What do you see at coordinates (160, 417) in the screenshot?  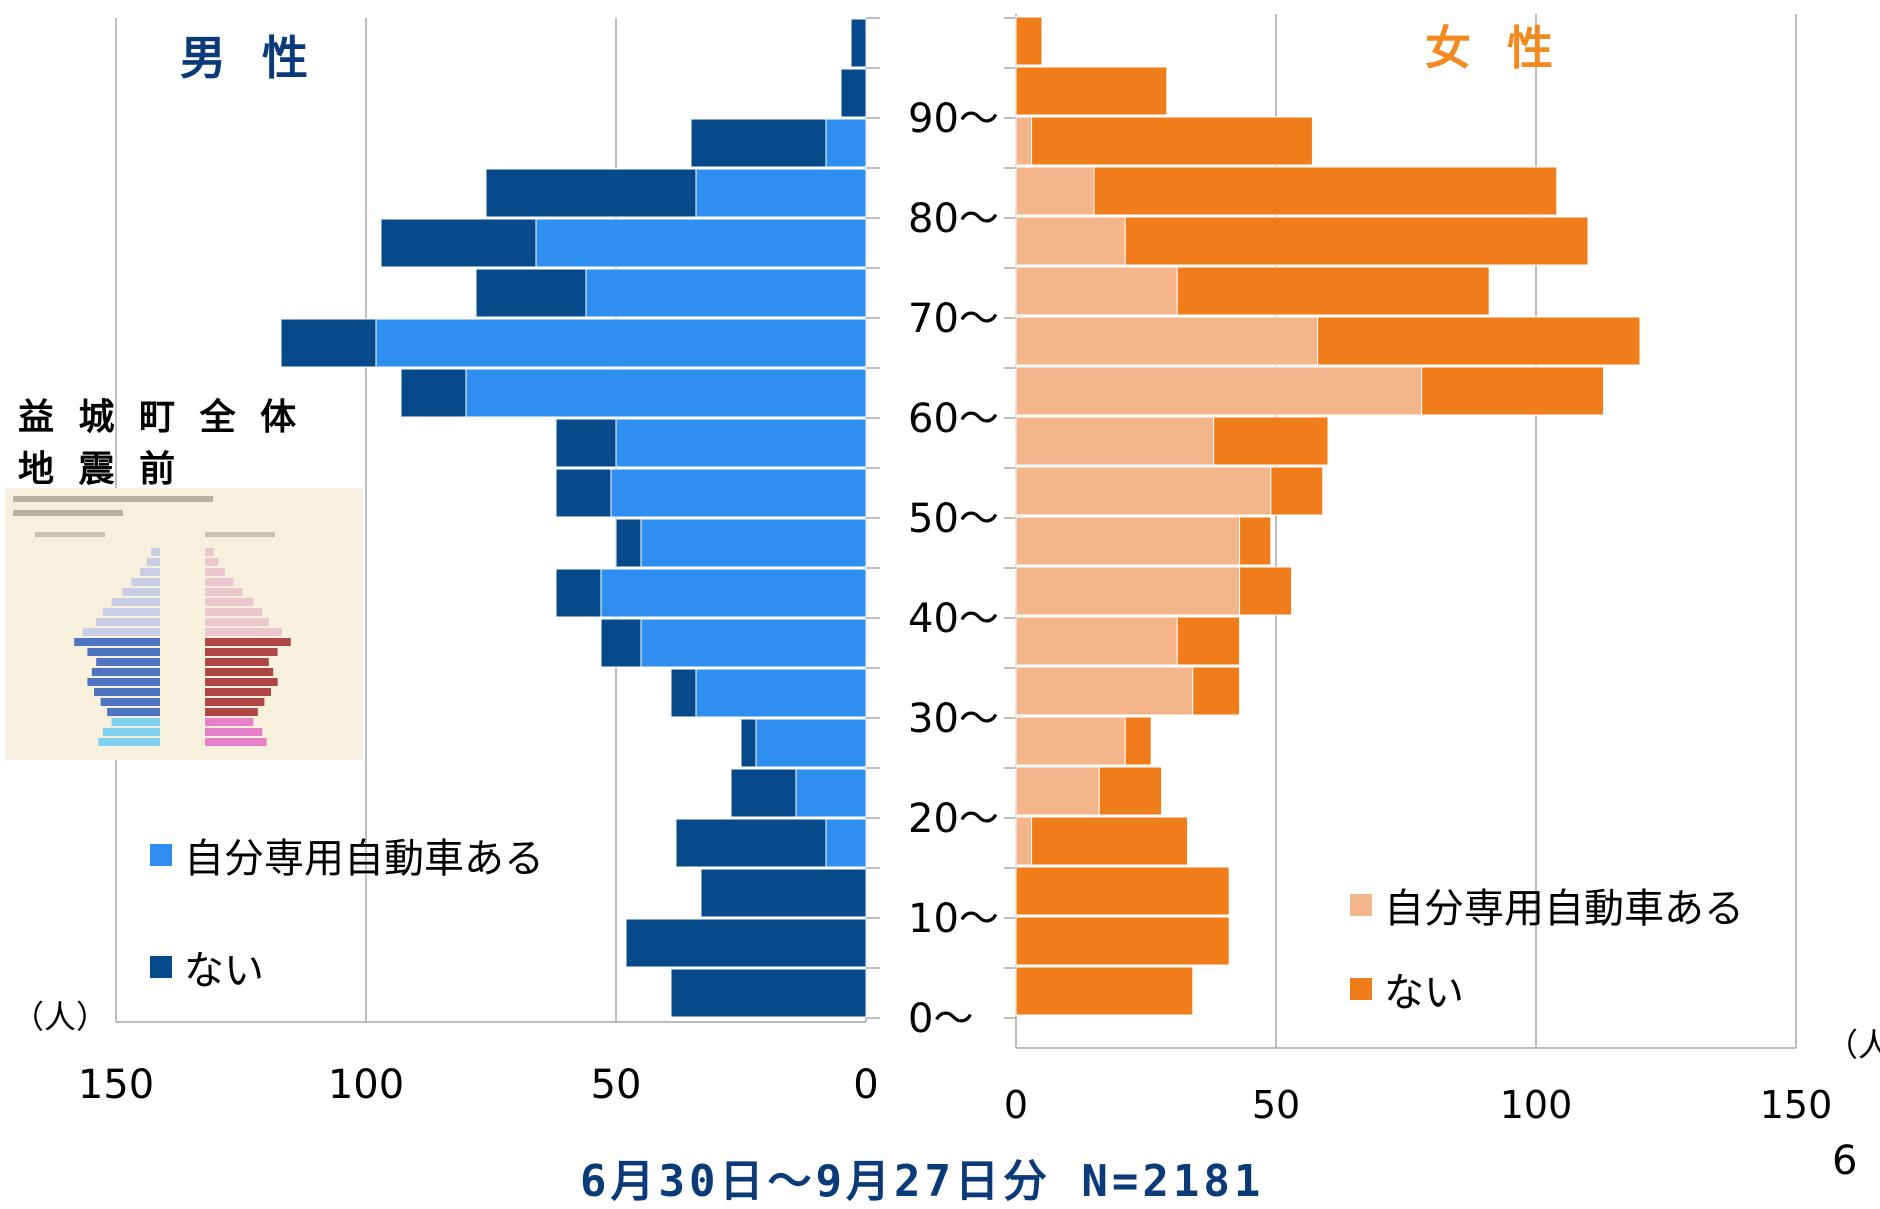 I see `inset-title-line1: 益 城 町 全 体` at bounding box center [160, 417].